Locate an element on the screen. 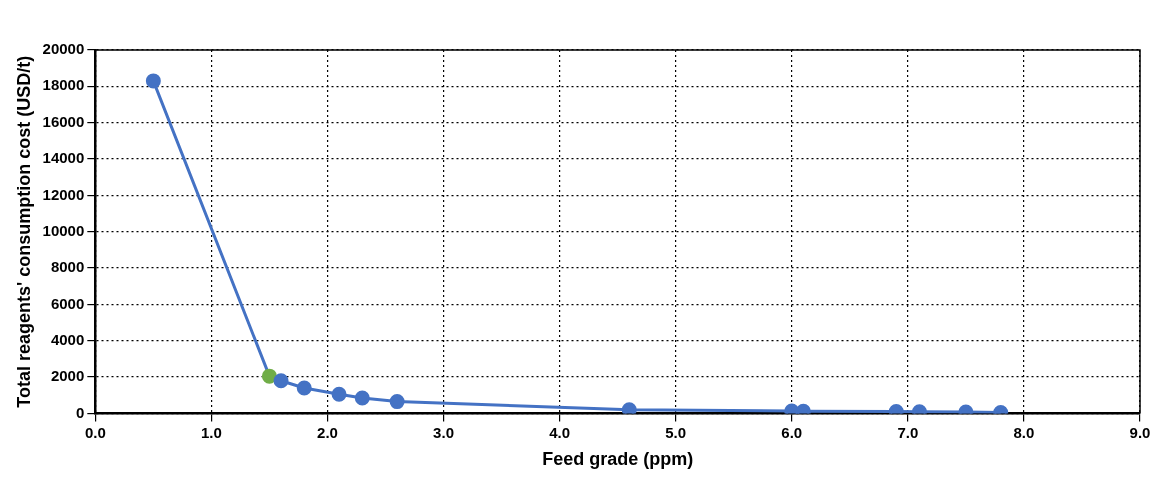 Image resolution: width=1170 pixels, height=480 pixels. y-tick-label: 0 is located at coordinates (80, 412).